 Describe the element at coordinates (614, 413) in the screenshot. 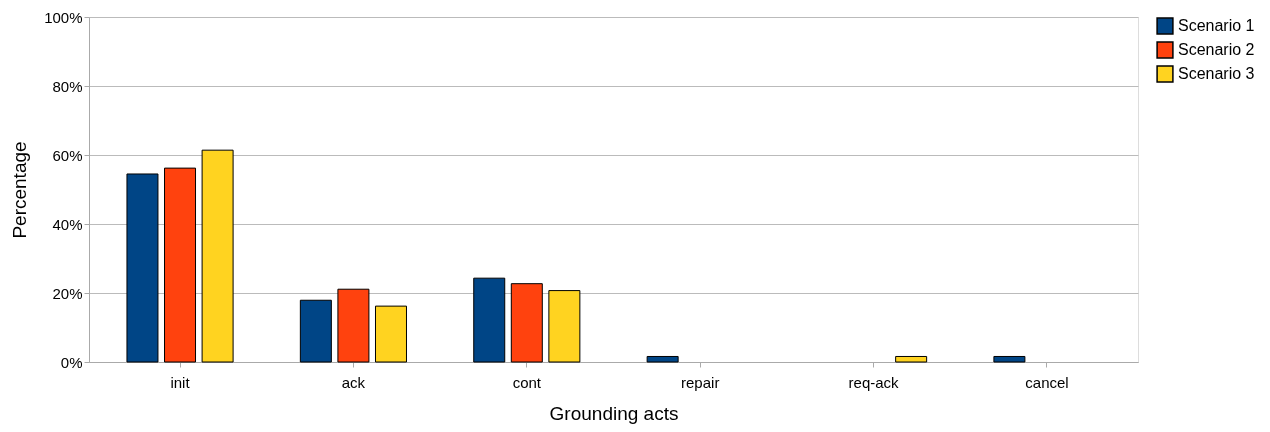

I see `x-axis-title: Grounding acts` at that location.